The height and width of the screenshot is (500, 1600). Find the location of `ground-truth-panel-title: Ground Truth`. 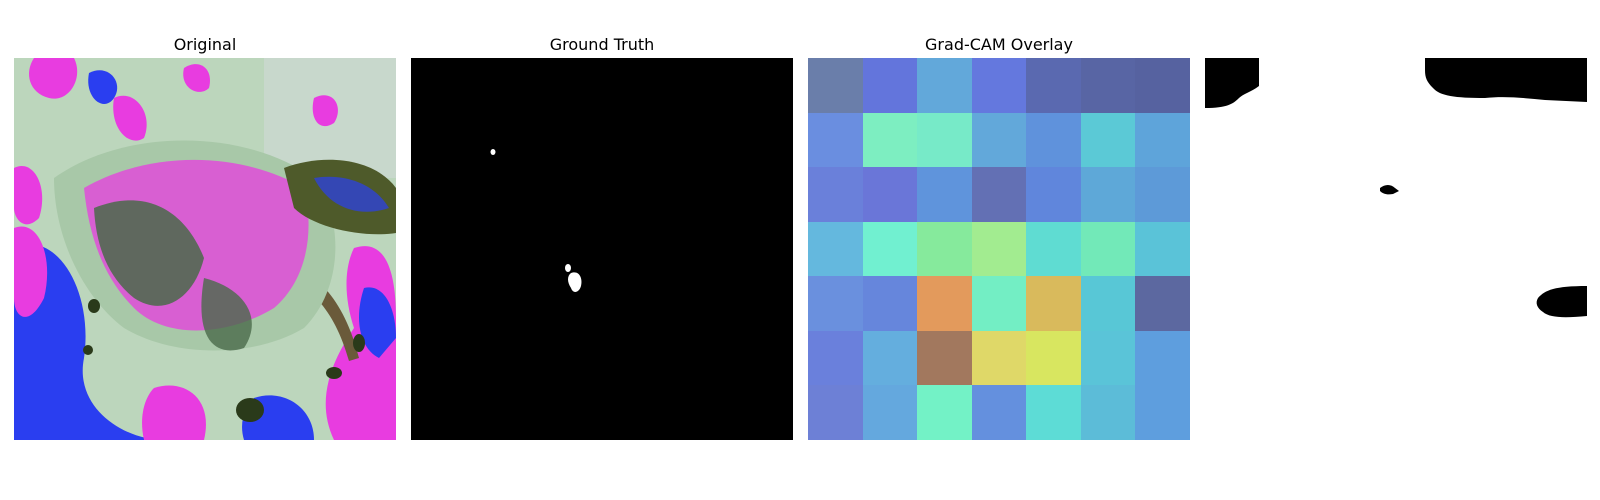

ground-truth-panel-title: Ground Truth is located at coordinates (602, 44).